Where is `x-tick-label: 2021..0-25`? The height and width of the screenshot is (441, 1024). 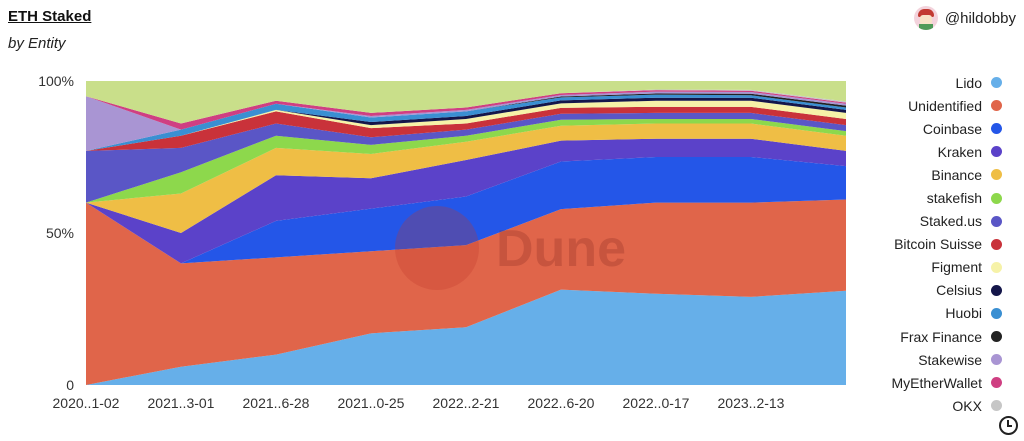
x-tick-label: 2021..0-25 is located at coordinates (371, 403).